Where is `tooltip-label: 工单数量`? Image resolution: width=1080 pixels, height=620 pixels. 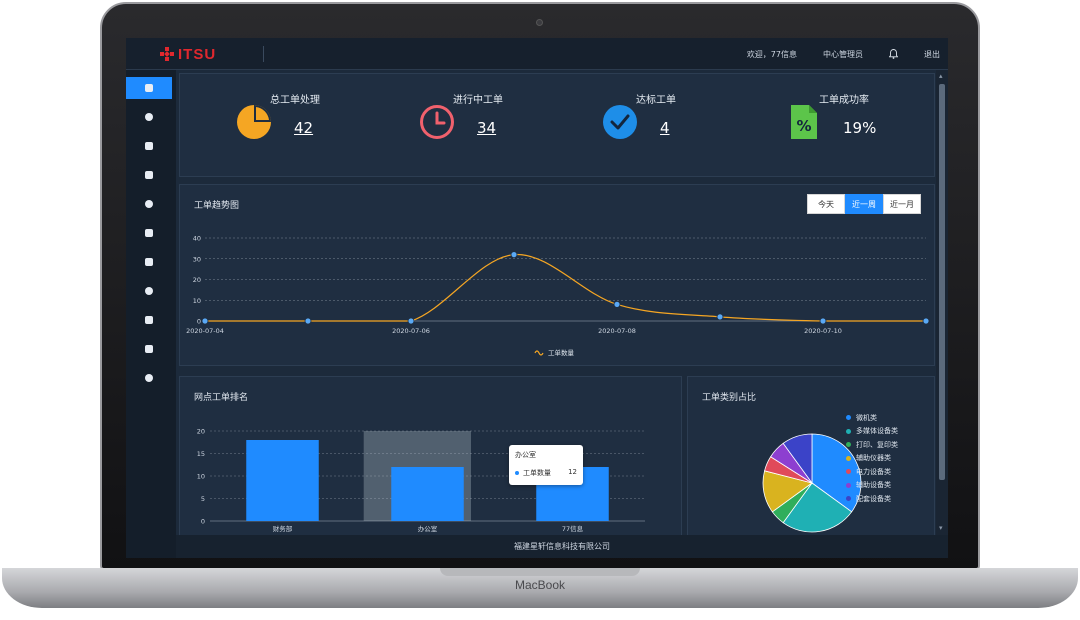
tooltip-label: 工单数量 is located at coordinates (537, 473).